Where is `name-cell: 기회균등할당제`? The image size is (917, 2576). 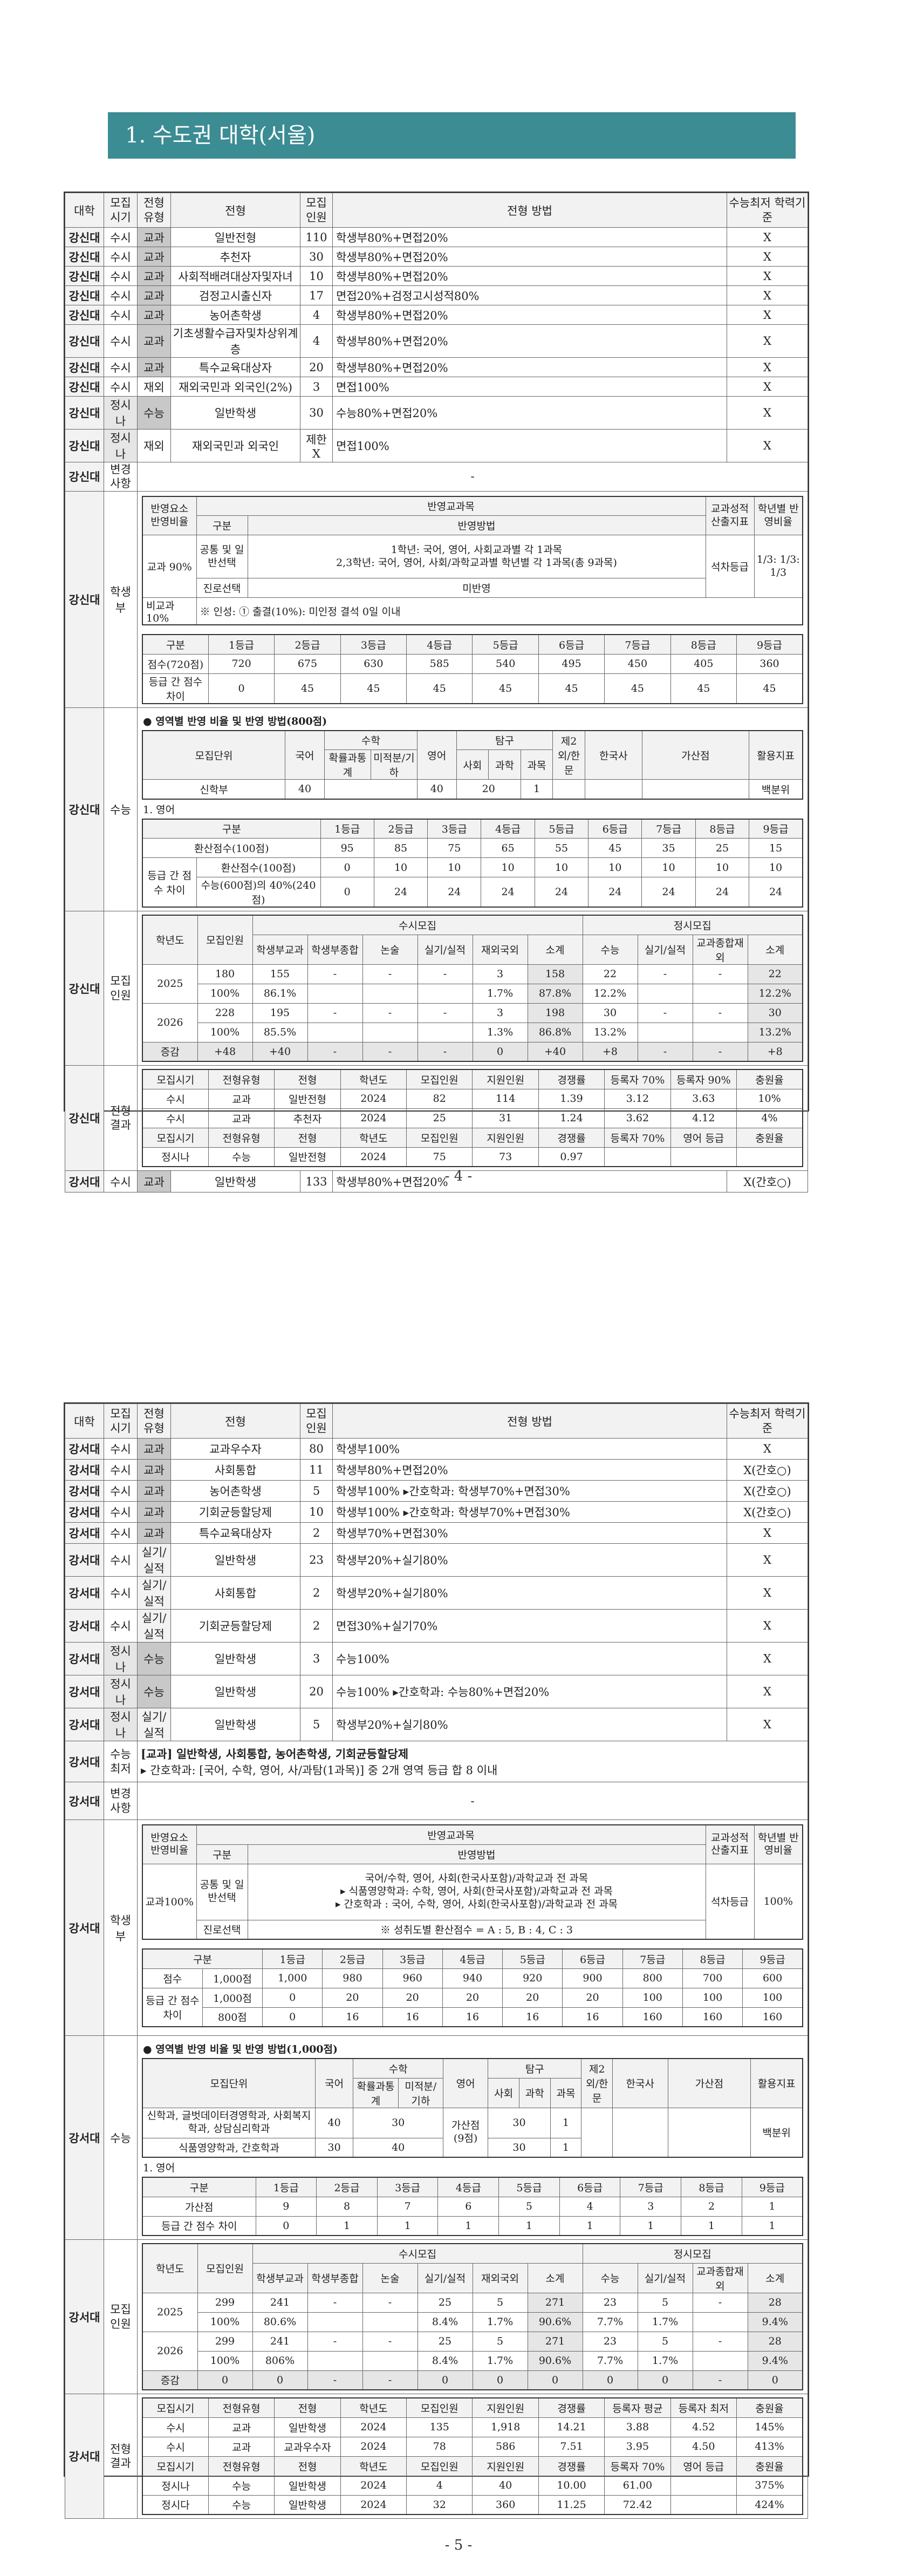 name-cell: 기회균등할당제 is located at coordinates (235, 1626).